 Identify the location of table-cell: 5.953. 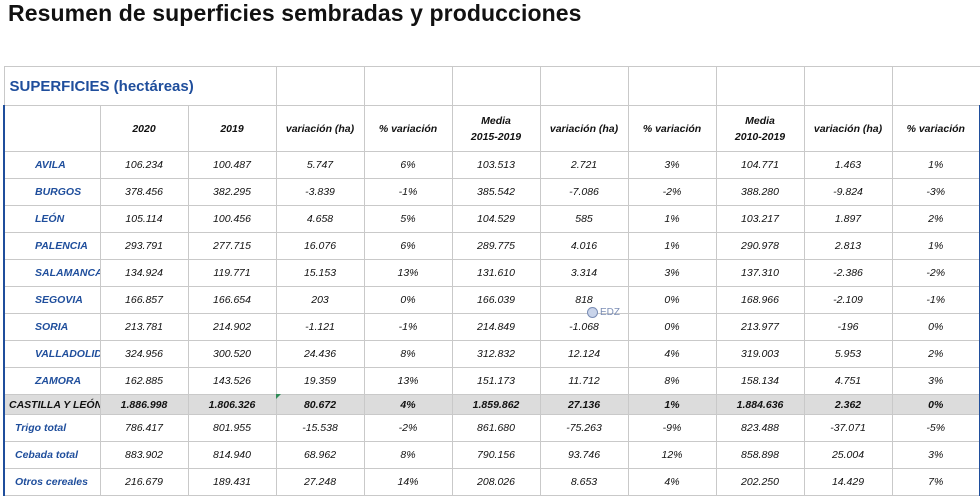
(848, 354).